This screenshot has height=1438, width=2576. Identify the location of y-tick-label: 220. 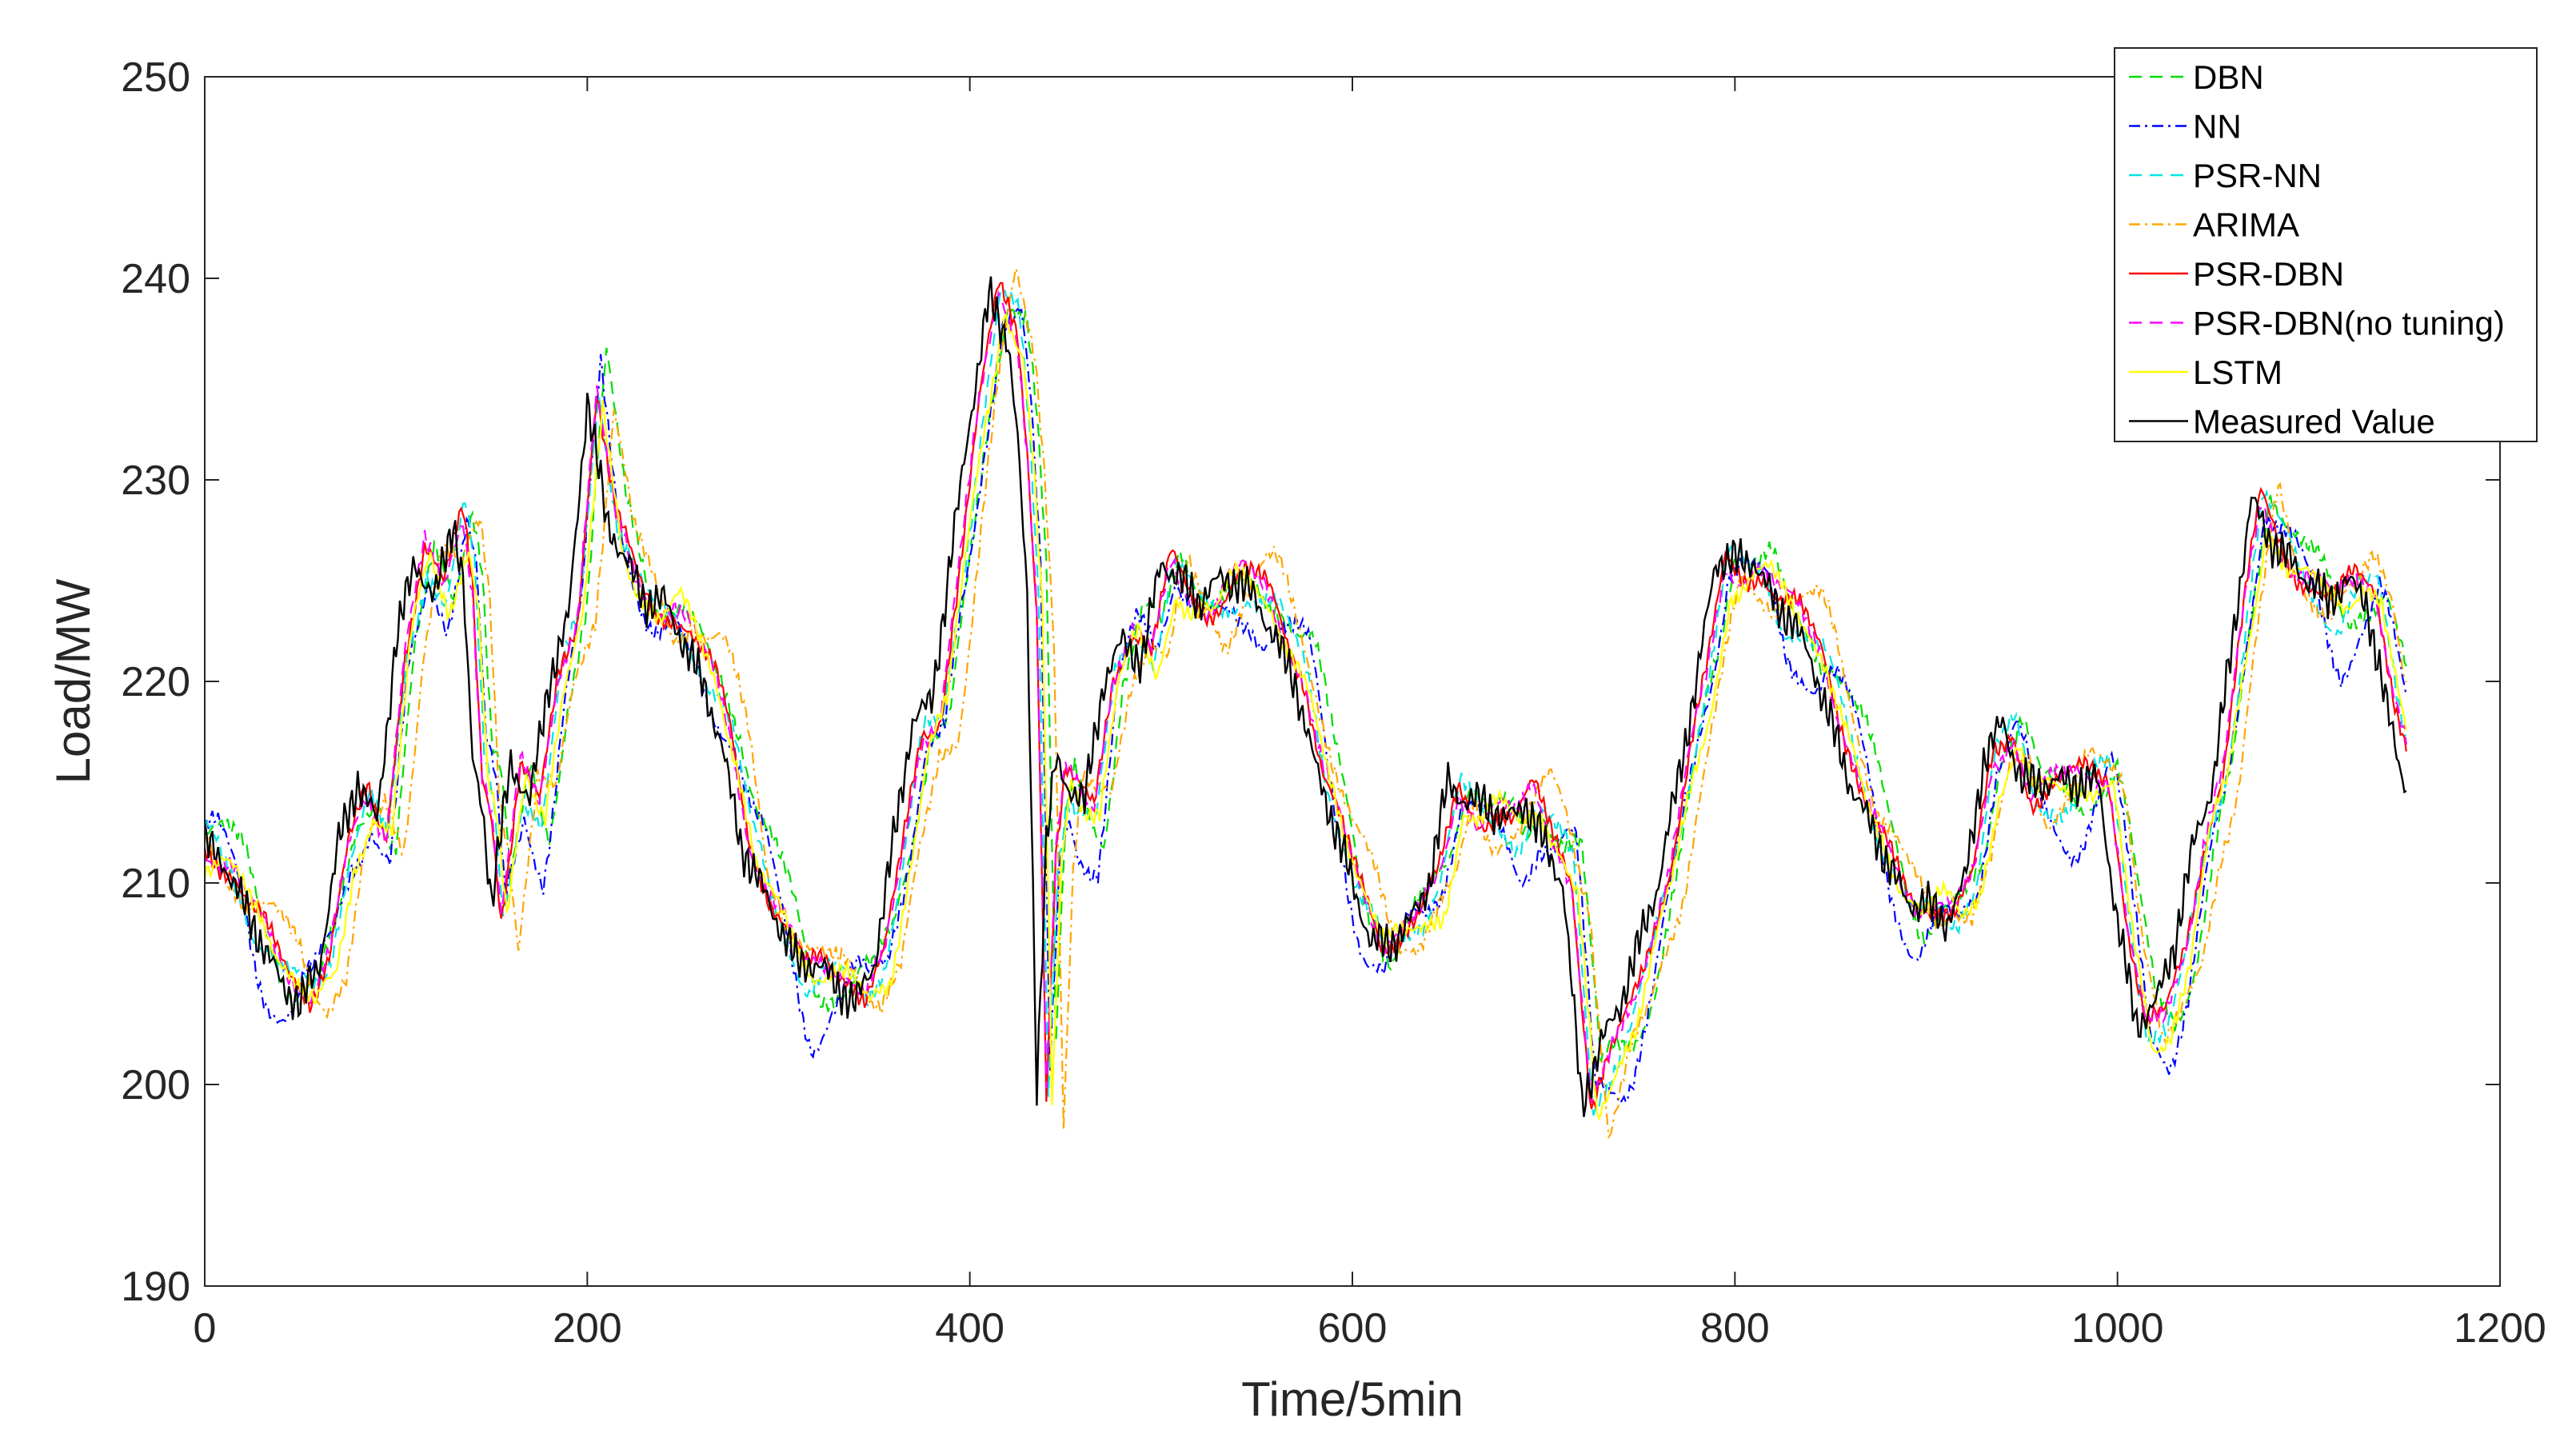
(156, 682).